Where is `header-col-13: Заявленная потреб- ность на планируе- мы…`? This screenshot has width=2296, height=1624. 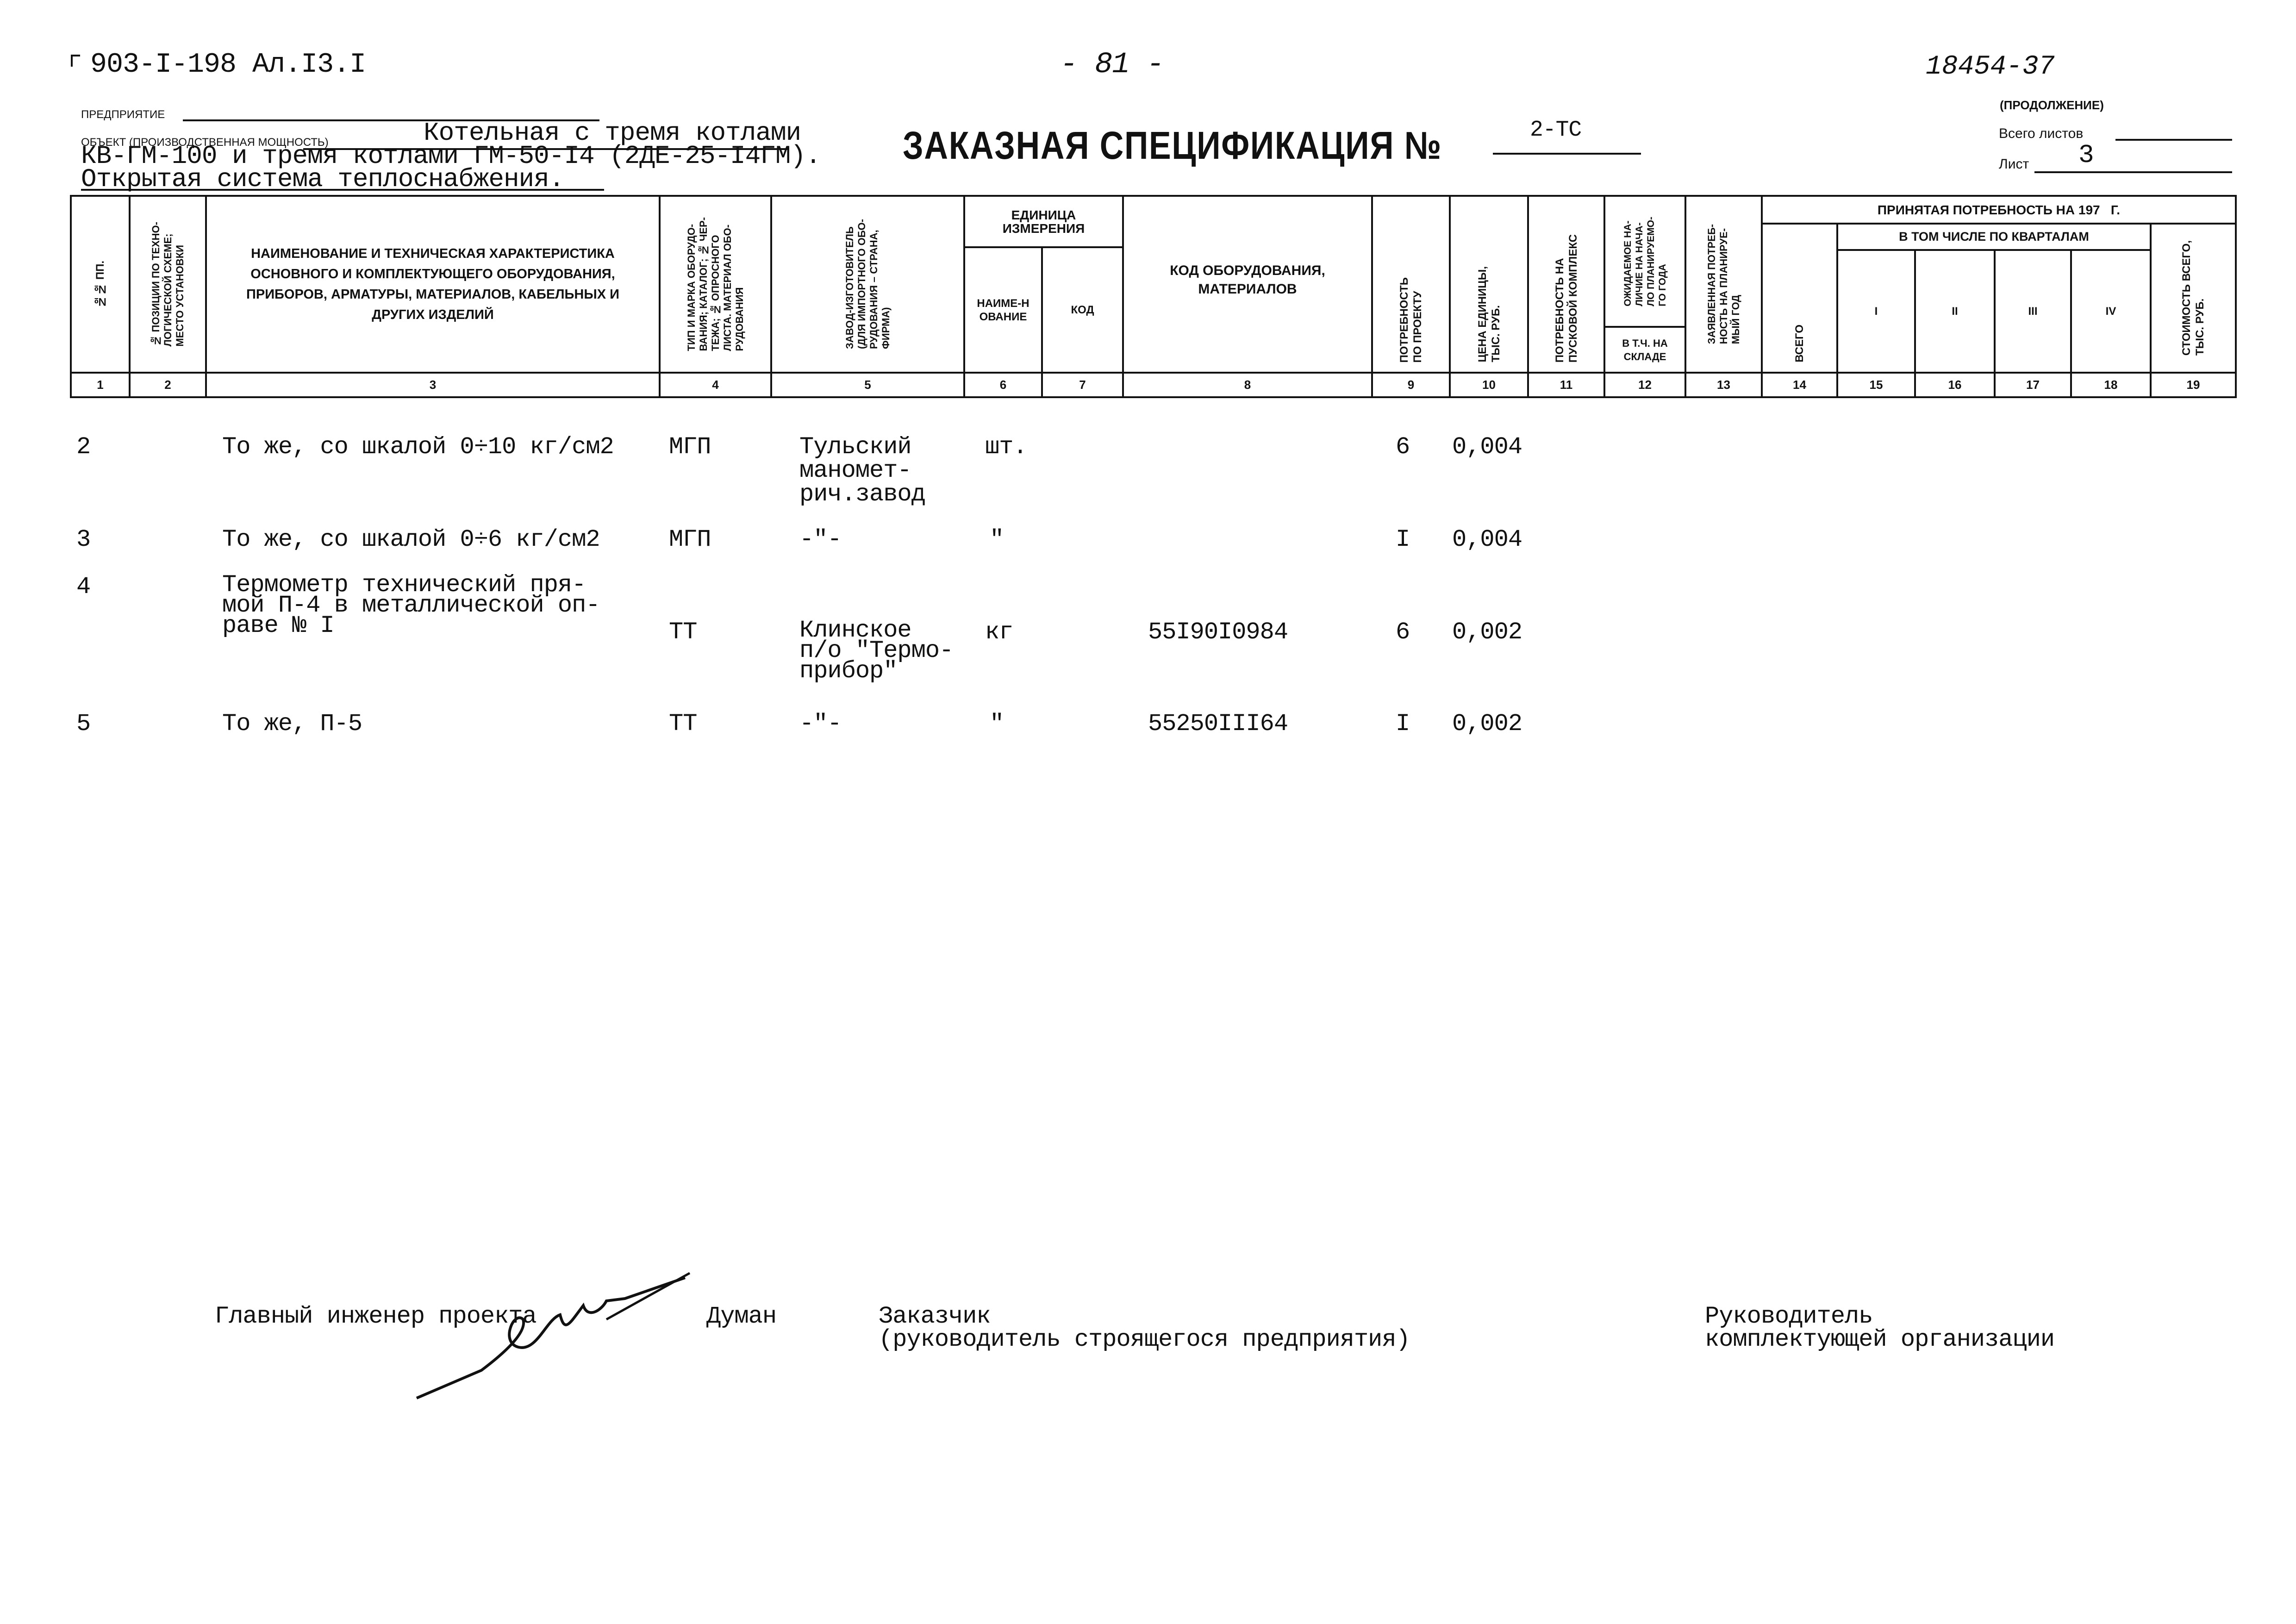 header-col-13: Заявленная потреб- ность на планируе- мы… is located at coordinates (1724, 284).